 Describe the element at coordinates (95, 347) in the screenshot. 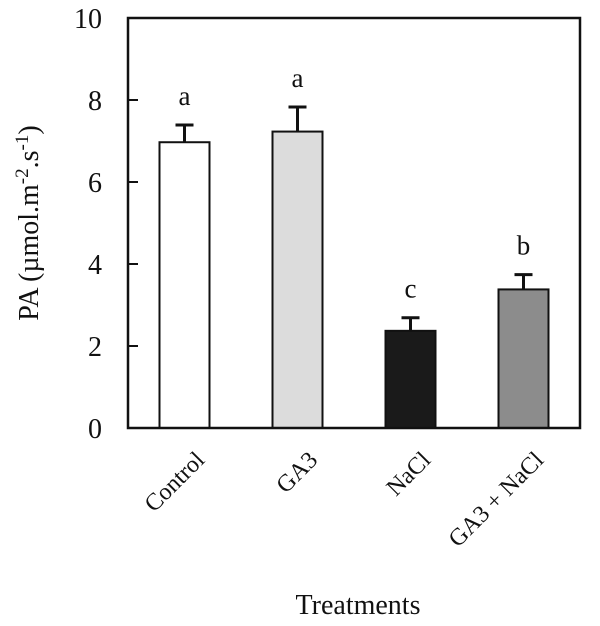

I see `y-tick-label-1: 2` at that location.